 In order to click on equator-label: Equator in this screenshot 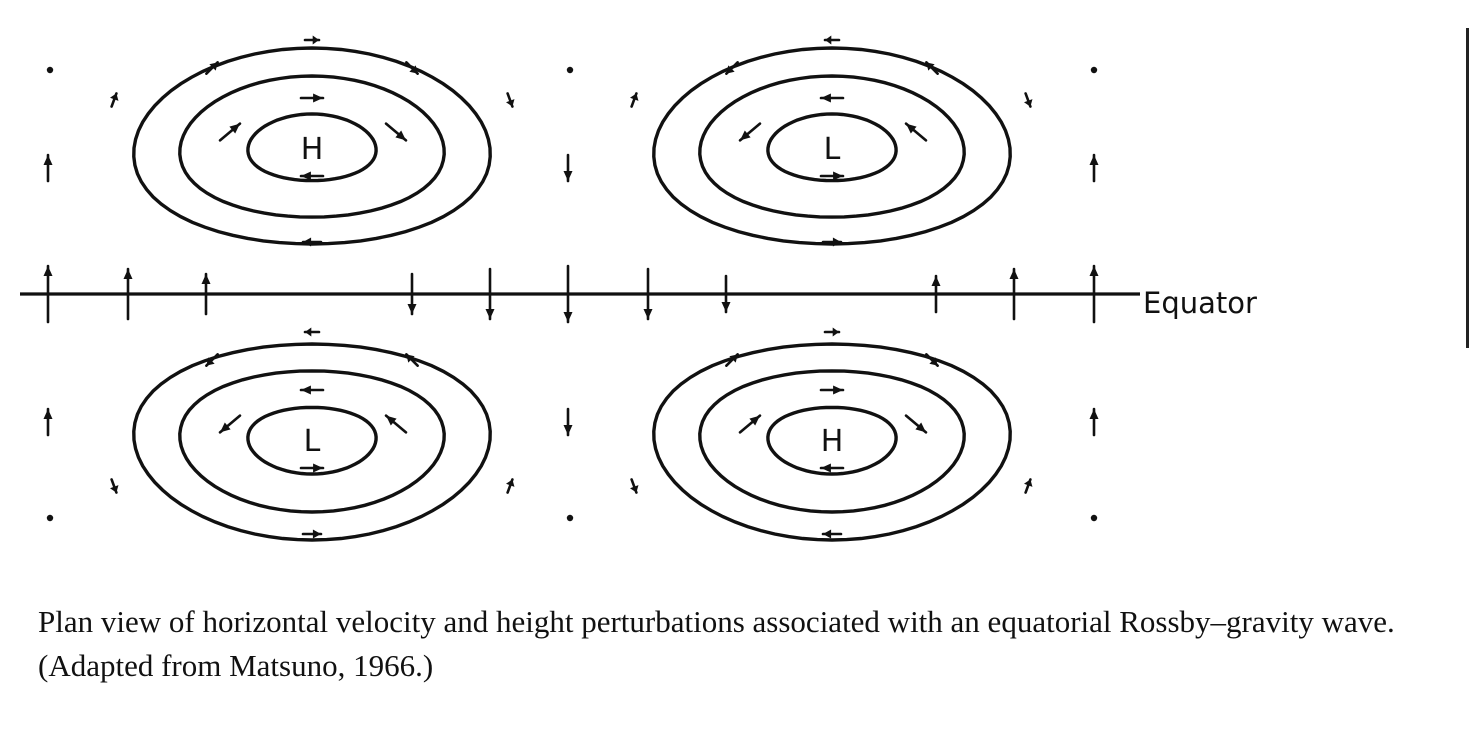, I will do `click(1200, 303)`.